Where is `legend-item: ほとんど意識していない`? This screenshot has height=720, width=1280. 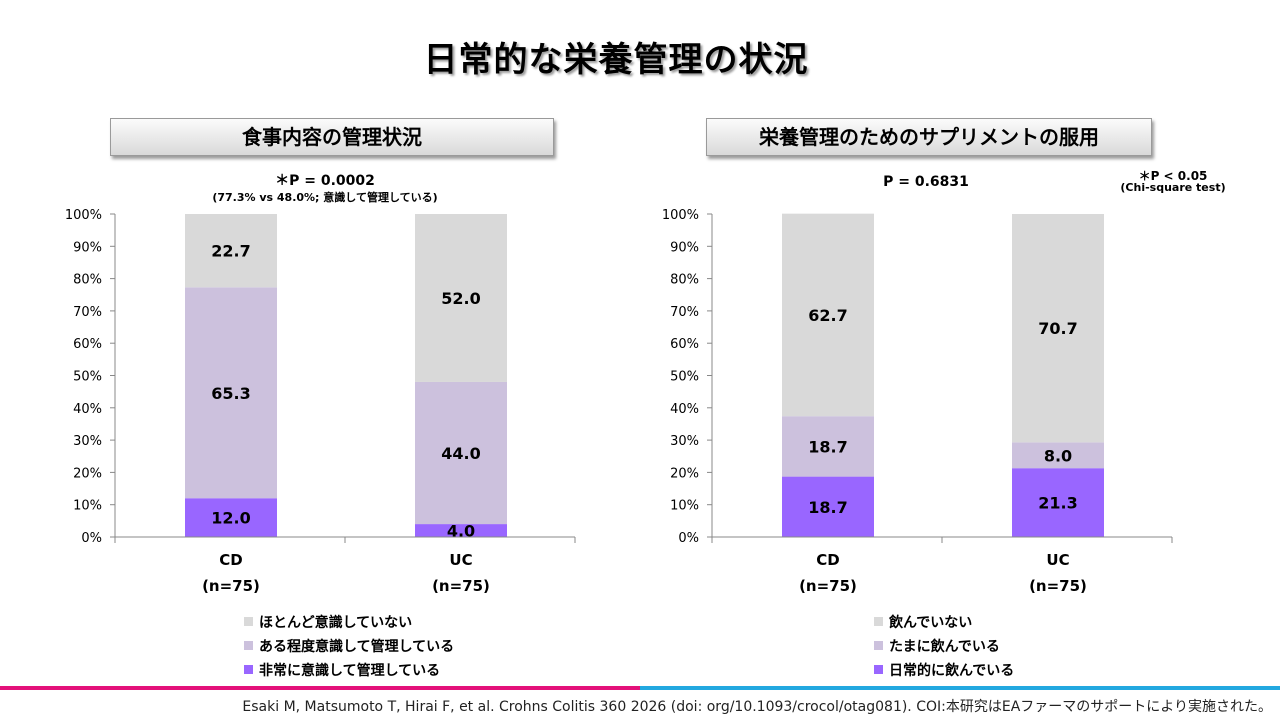 legend-item: ほとんど意識していない is located at coordinates (349, 623).